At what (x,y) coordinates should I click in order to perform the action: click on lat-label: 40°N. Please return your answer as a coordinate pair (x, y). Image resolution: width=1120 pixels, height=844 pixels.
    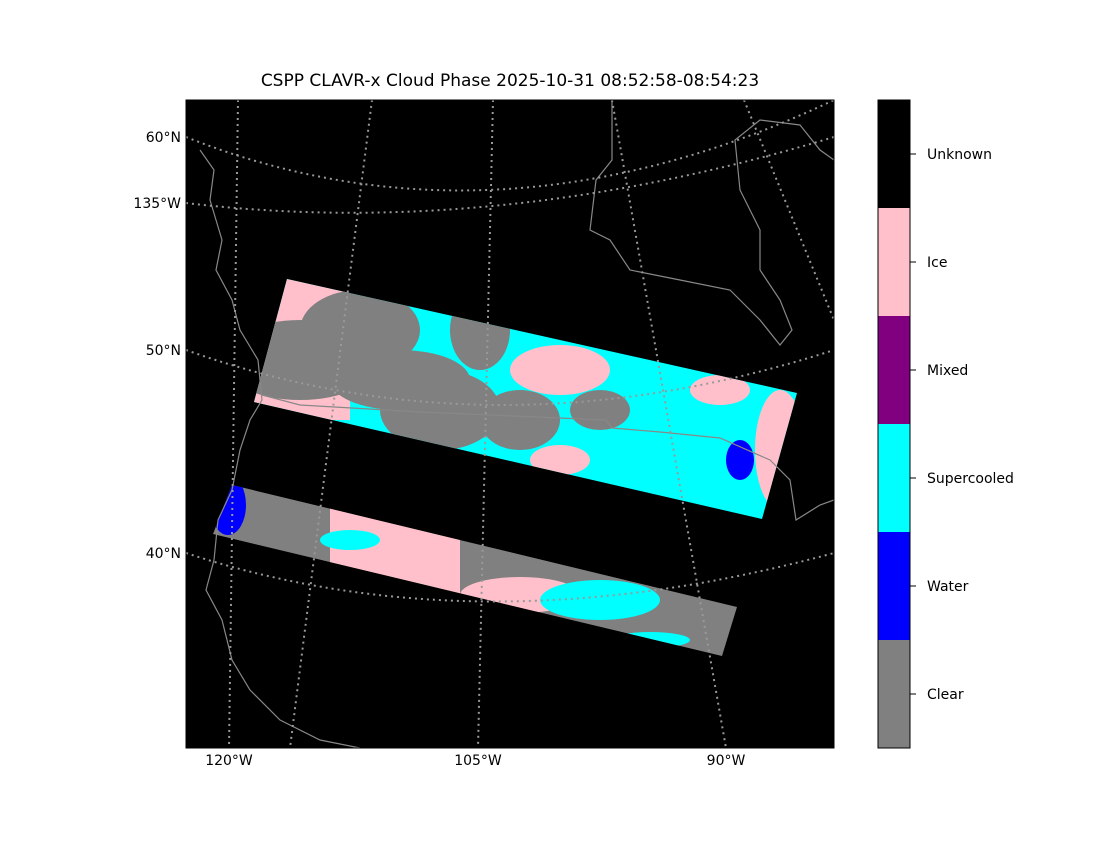
    Looking at the image, I should click on (163, 554).